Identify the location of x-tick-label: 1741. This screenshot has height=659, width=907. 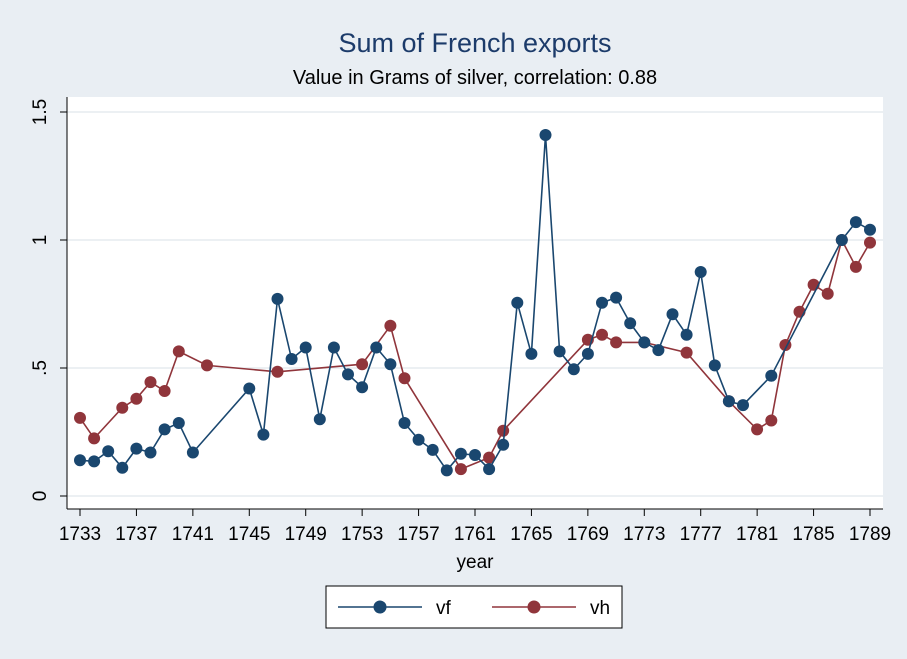
(193, 534).